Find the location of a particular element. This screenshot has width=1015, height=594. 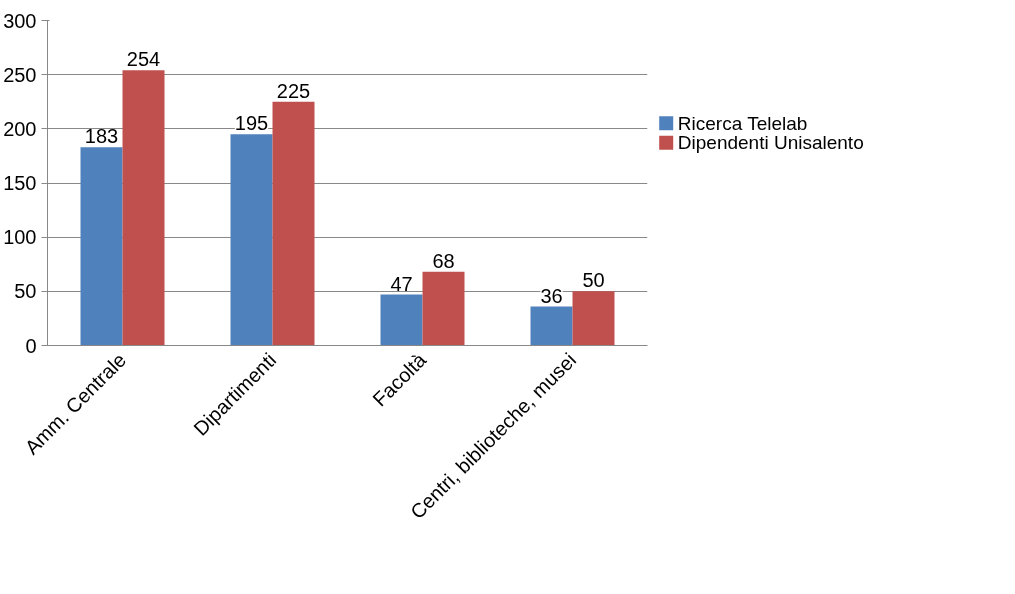

y-tick-label: 50 is located at coordinates (25, 291).